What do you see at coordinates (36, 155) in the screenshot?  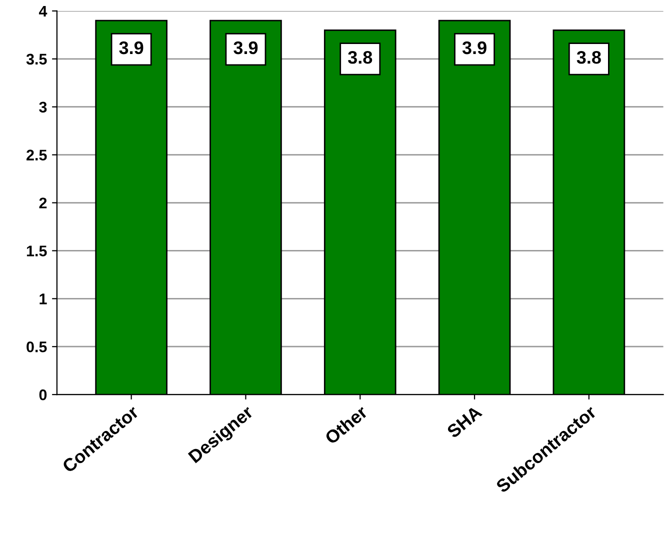 I see `y-tick-label: 2.5` at bounding box center [36, 155].